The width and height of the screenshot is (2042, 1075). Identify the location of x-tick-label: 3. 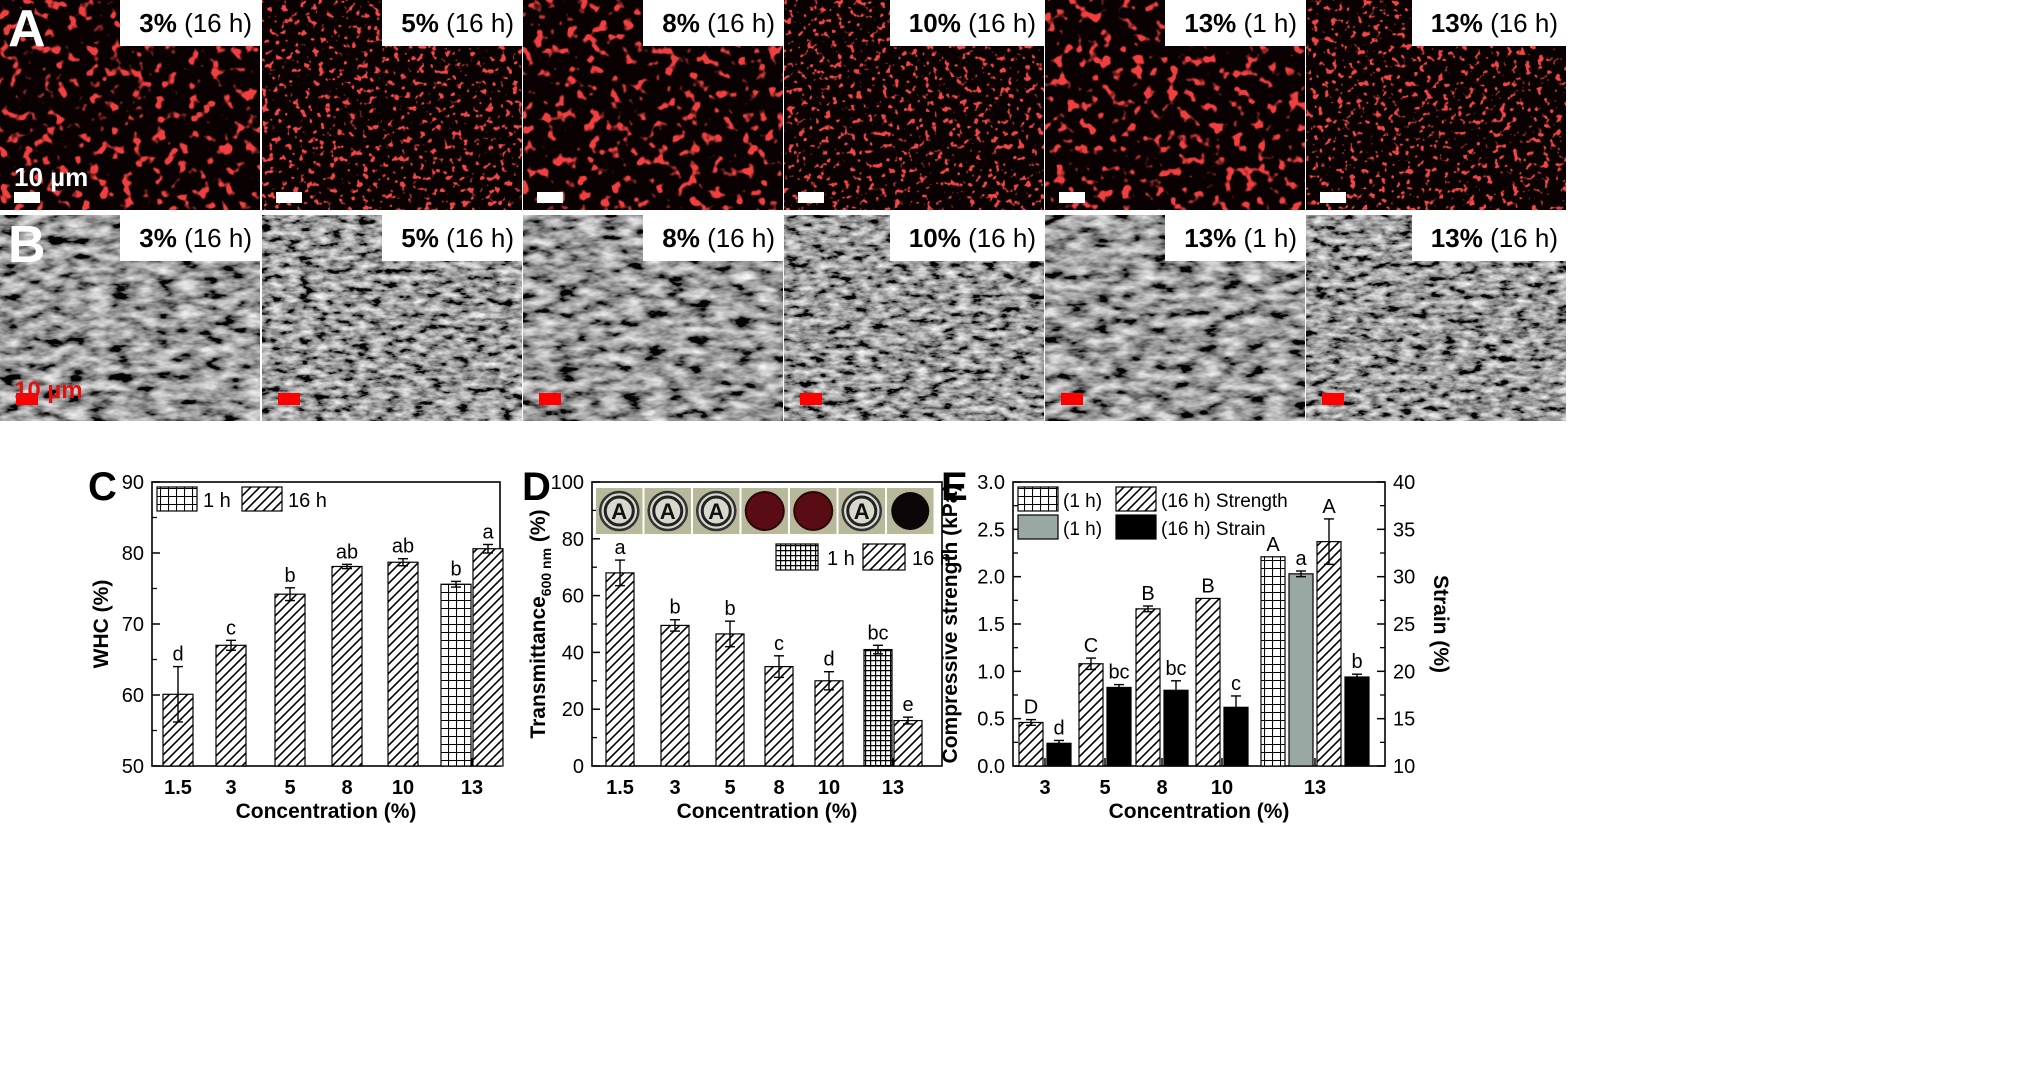
(1044, 788).